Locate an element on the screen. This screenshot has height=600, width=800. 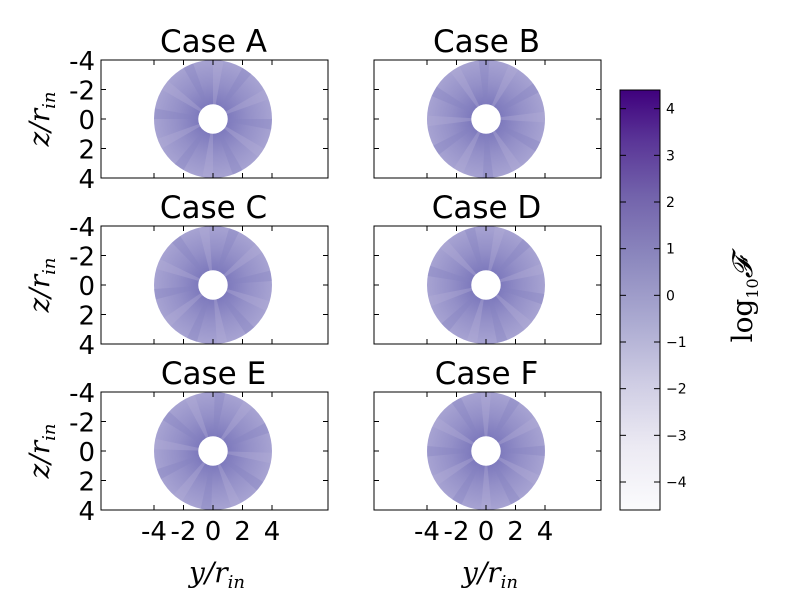
panel-4: Case D is located at coordinates (487, 267).